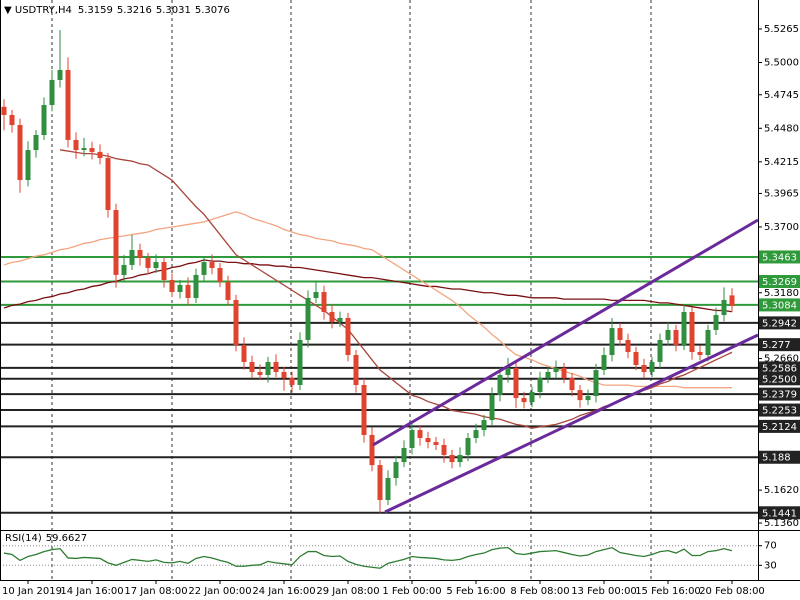  What do you see at coordinates (66, 538) in the screenshot?
I see `indicator-value: 59.6627` at bounding box center [66, 538].